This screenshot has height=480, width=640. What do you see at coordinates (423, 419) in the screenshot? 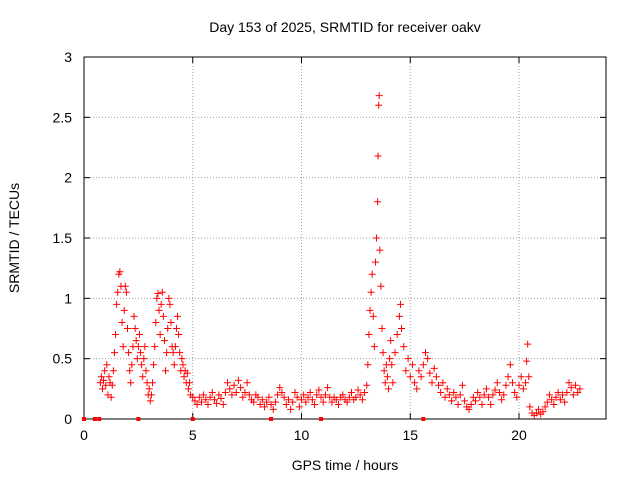
I see `axis-marker` at bounding box center [423, 419].